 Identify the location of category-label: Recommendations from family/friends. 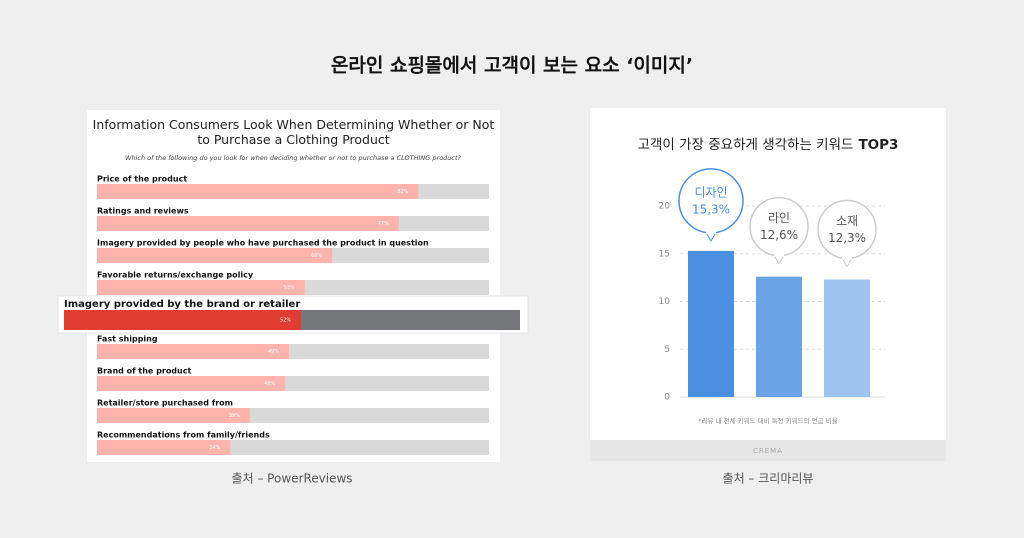
(183, 435).